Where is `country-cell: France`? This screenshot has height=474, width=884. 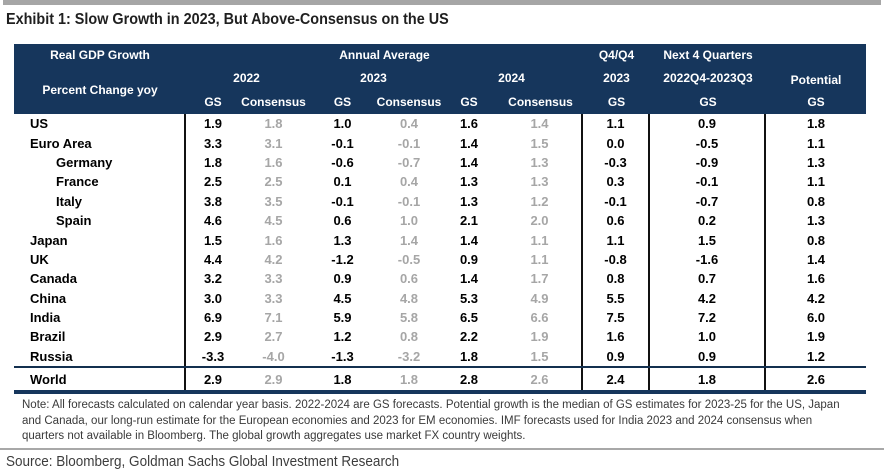 country-cell: France is located at coordinates (100, 182).